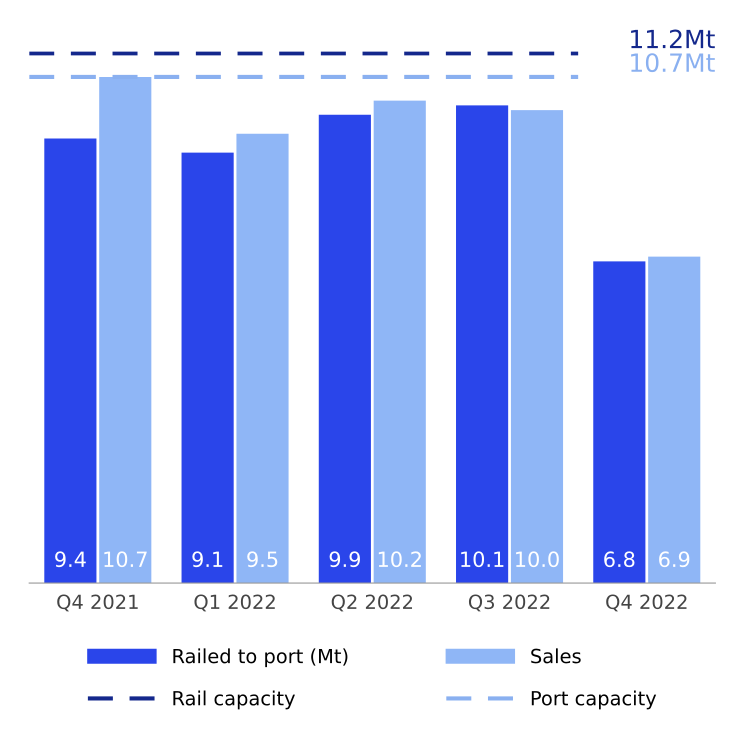 The height and width of the screenshot is (738, 730). Describe the element at coordinates (234, 700) in the screenshot. I see `legend-label: Rail capacity` at that location.